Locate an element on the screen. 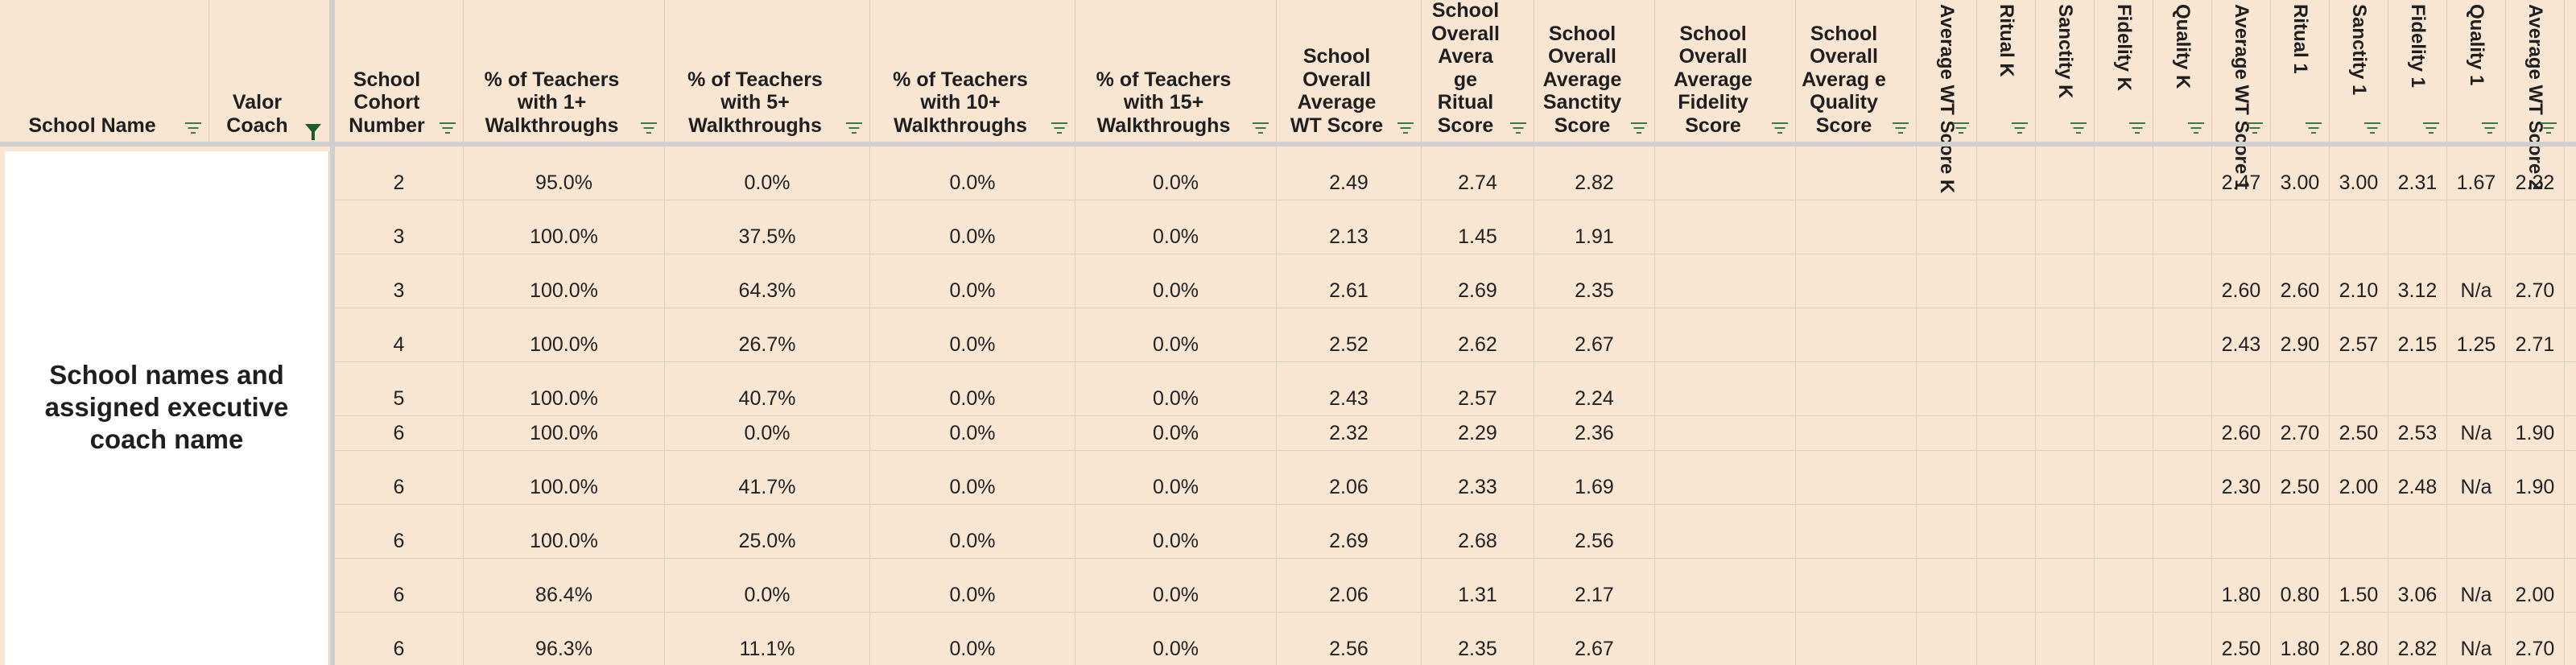 This screenshot has height=665, width=2576. cell-wt: 2.32 is located at coordinates (1349, 433).